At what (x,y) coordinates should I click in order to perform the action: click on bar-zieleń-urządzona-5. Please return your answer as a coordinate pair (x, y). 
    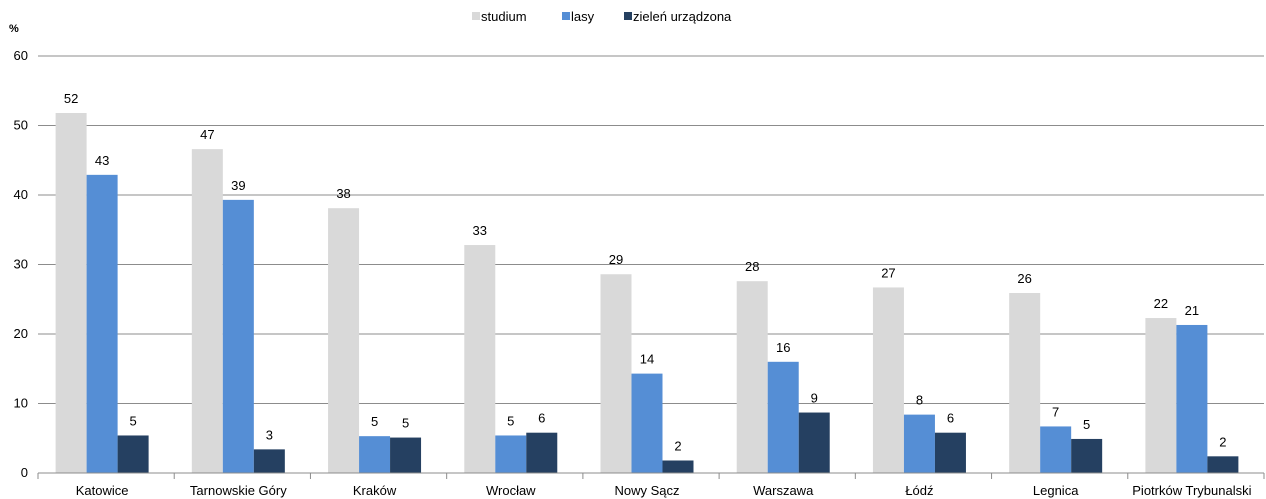
    Looking at the image, I should click on (814, 442).